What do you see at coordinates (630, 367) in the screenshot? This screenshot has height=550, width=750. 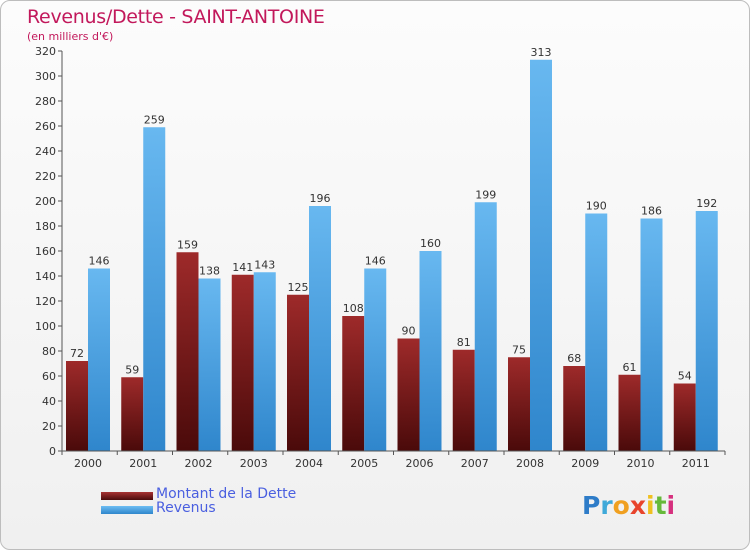 I see `data-label: 61` at bounding box center [630, 367].